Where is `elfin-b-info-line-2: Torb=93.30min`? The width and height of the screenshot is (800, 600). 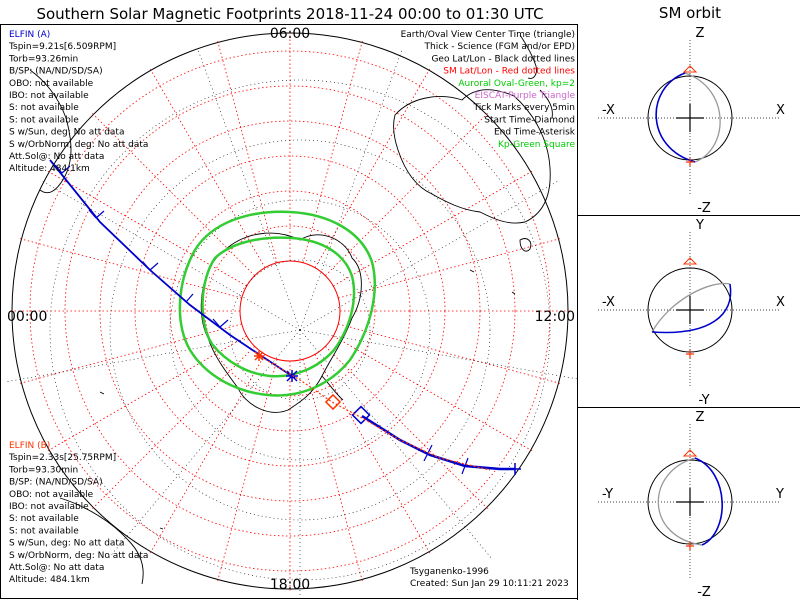 elfin-b-info-line-2: Torb=93.30min is located at coordinates (43, 470).